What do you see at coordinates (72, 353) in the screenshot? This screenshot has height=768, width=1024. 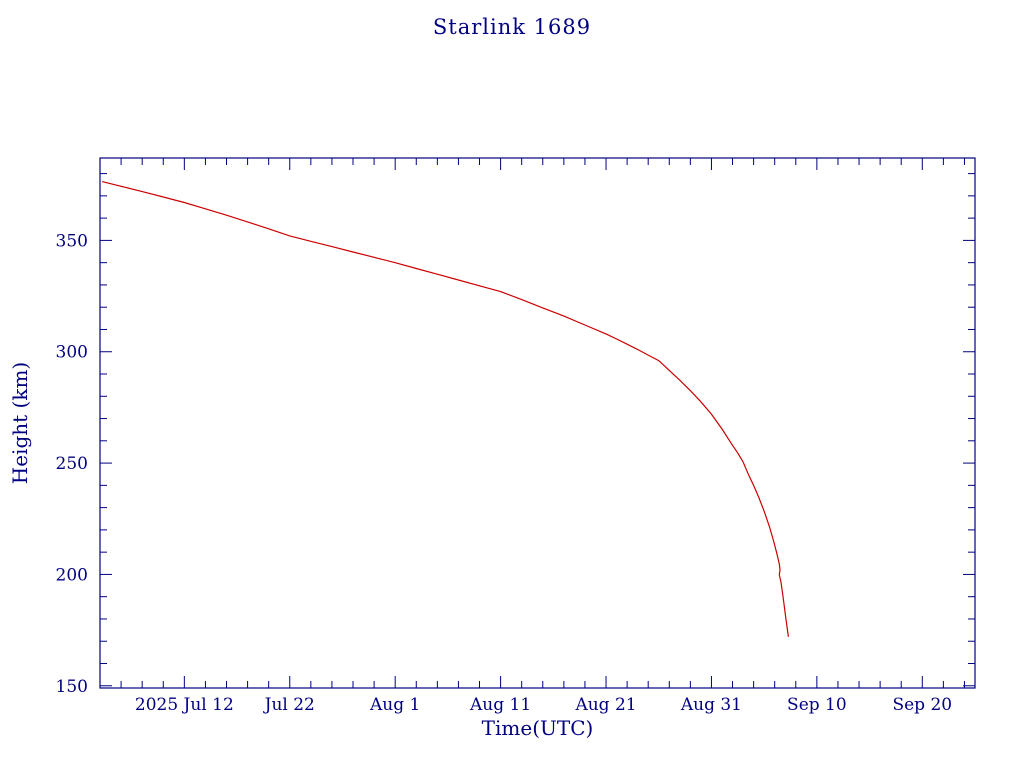 I see `y-tick-label: 300` at bounding box center [72, 353].